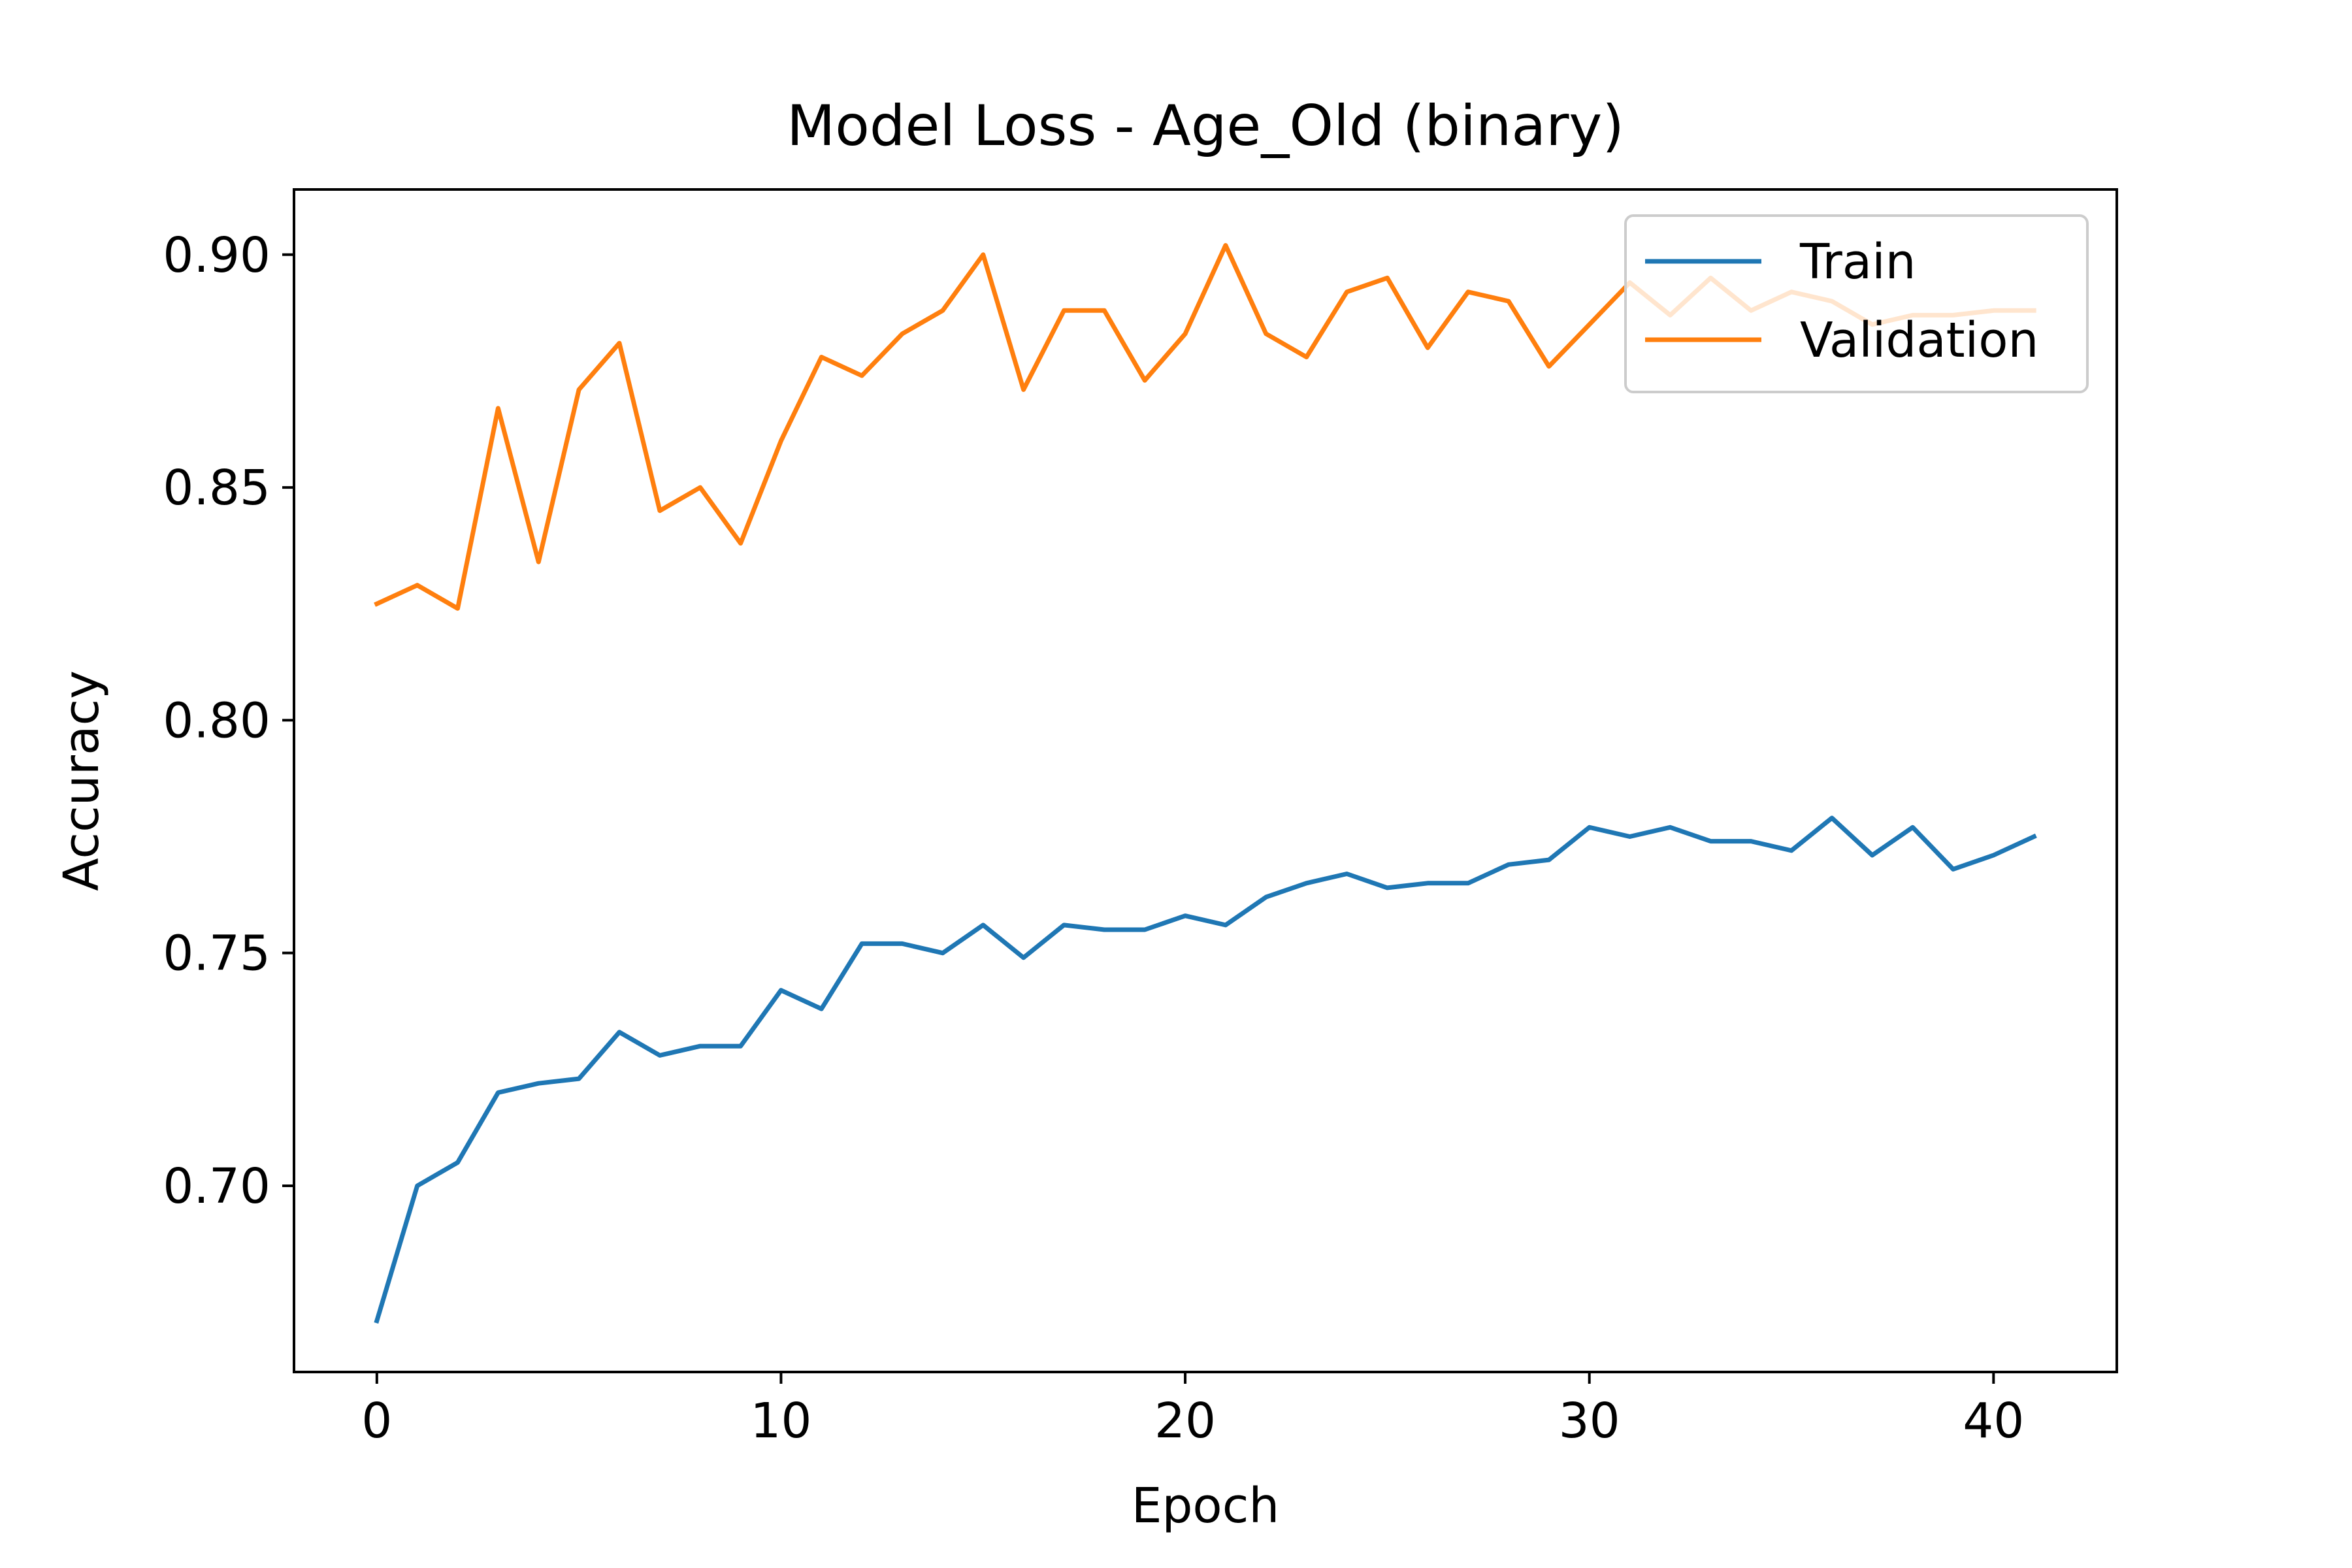 The image size is (2352, 1568). I want to click on y-tick-label: 0.85, so click(216, 488).